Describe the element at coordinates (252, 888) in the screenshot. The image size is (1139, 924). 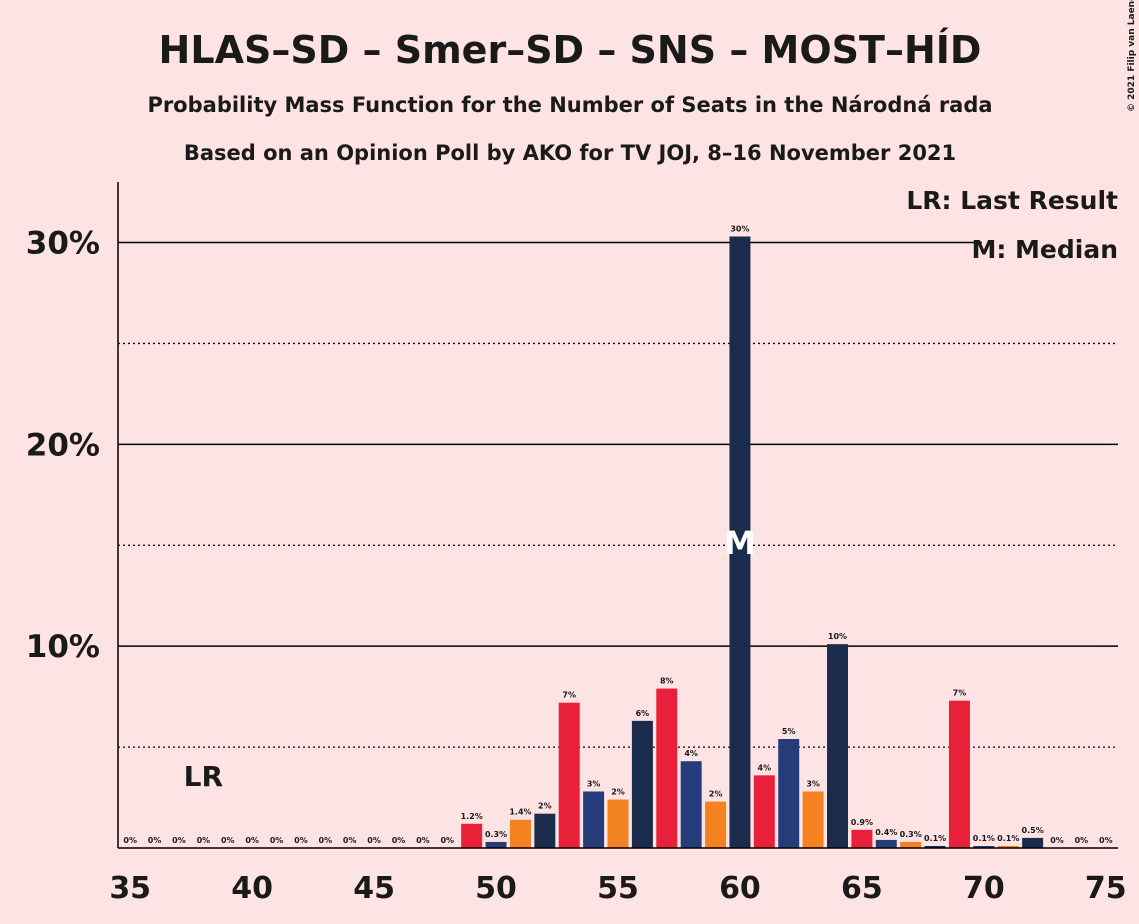
I see `x-tick-label: 40` at that location.